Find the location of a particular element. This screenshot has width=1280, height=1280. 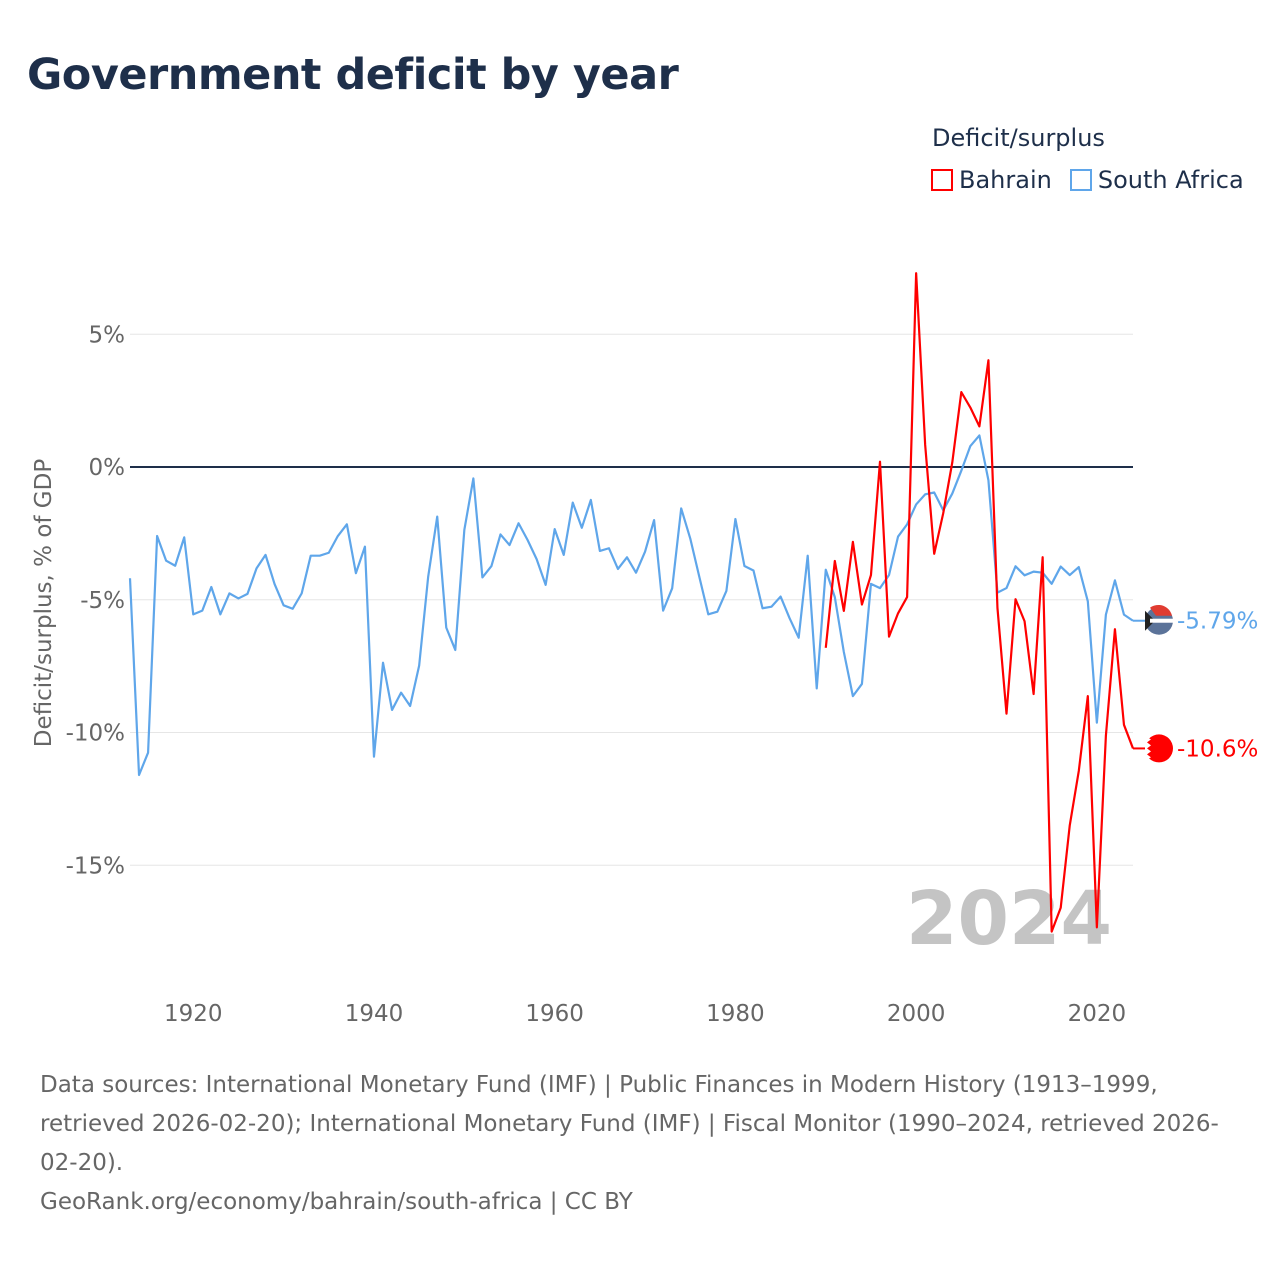

end-value-label: -5.79% is located at coordinates (1217, 622).